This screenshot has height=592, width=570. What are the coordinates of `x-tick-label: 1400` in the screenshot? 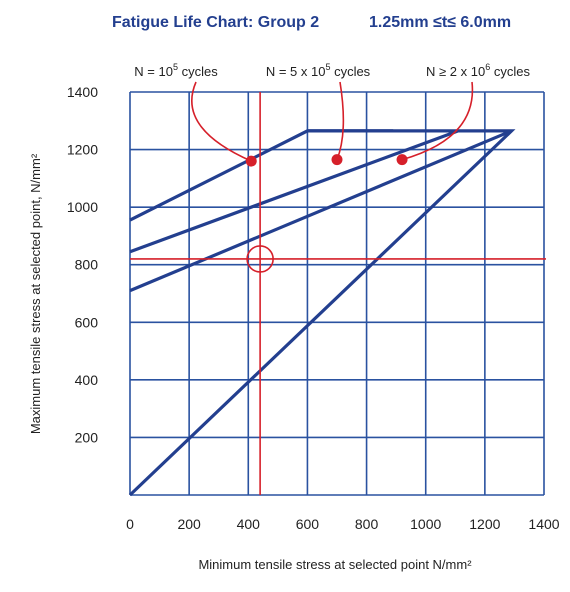 It's located at (543, 524).